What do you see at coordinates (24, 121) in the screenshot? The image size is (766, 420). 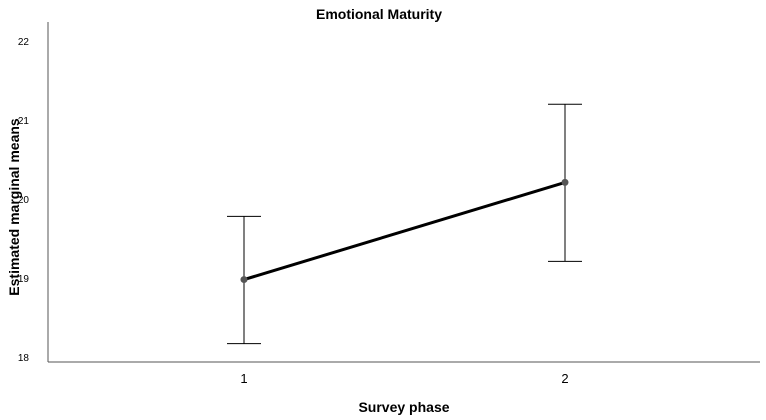 I see `y-tick-label: 21` at bounding box center [24, 121].